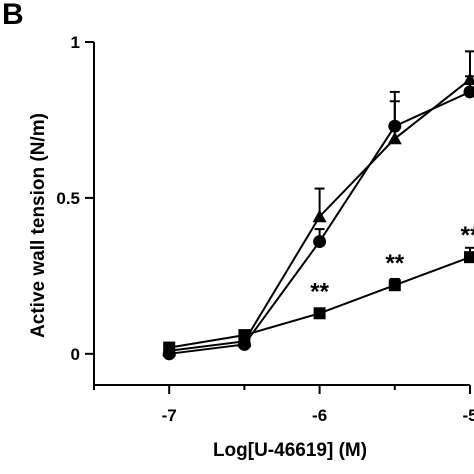  What do you see at coordinates (169, 415) in the screenshot?
I see `x-tick-label: -7` at bounding box center [169, 415].